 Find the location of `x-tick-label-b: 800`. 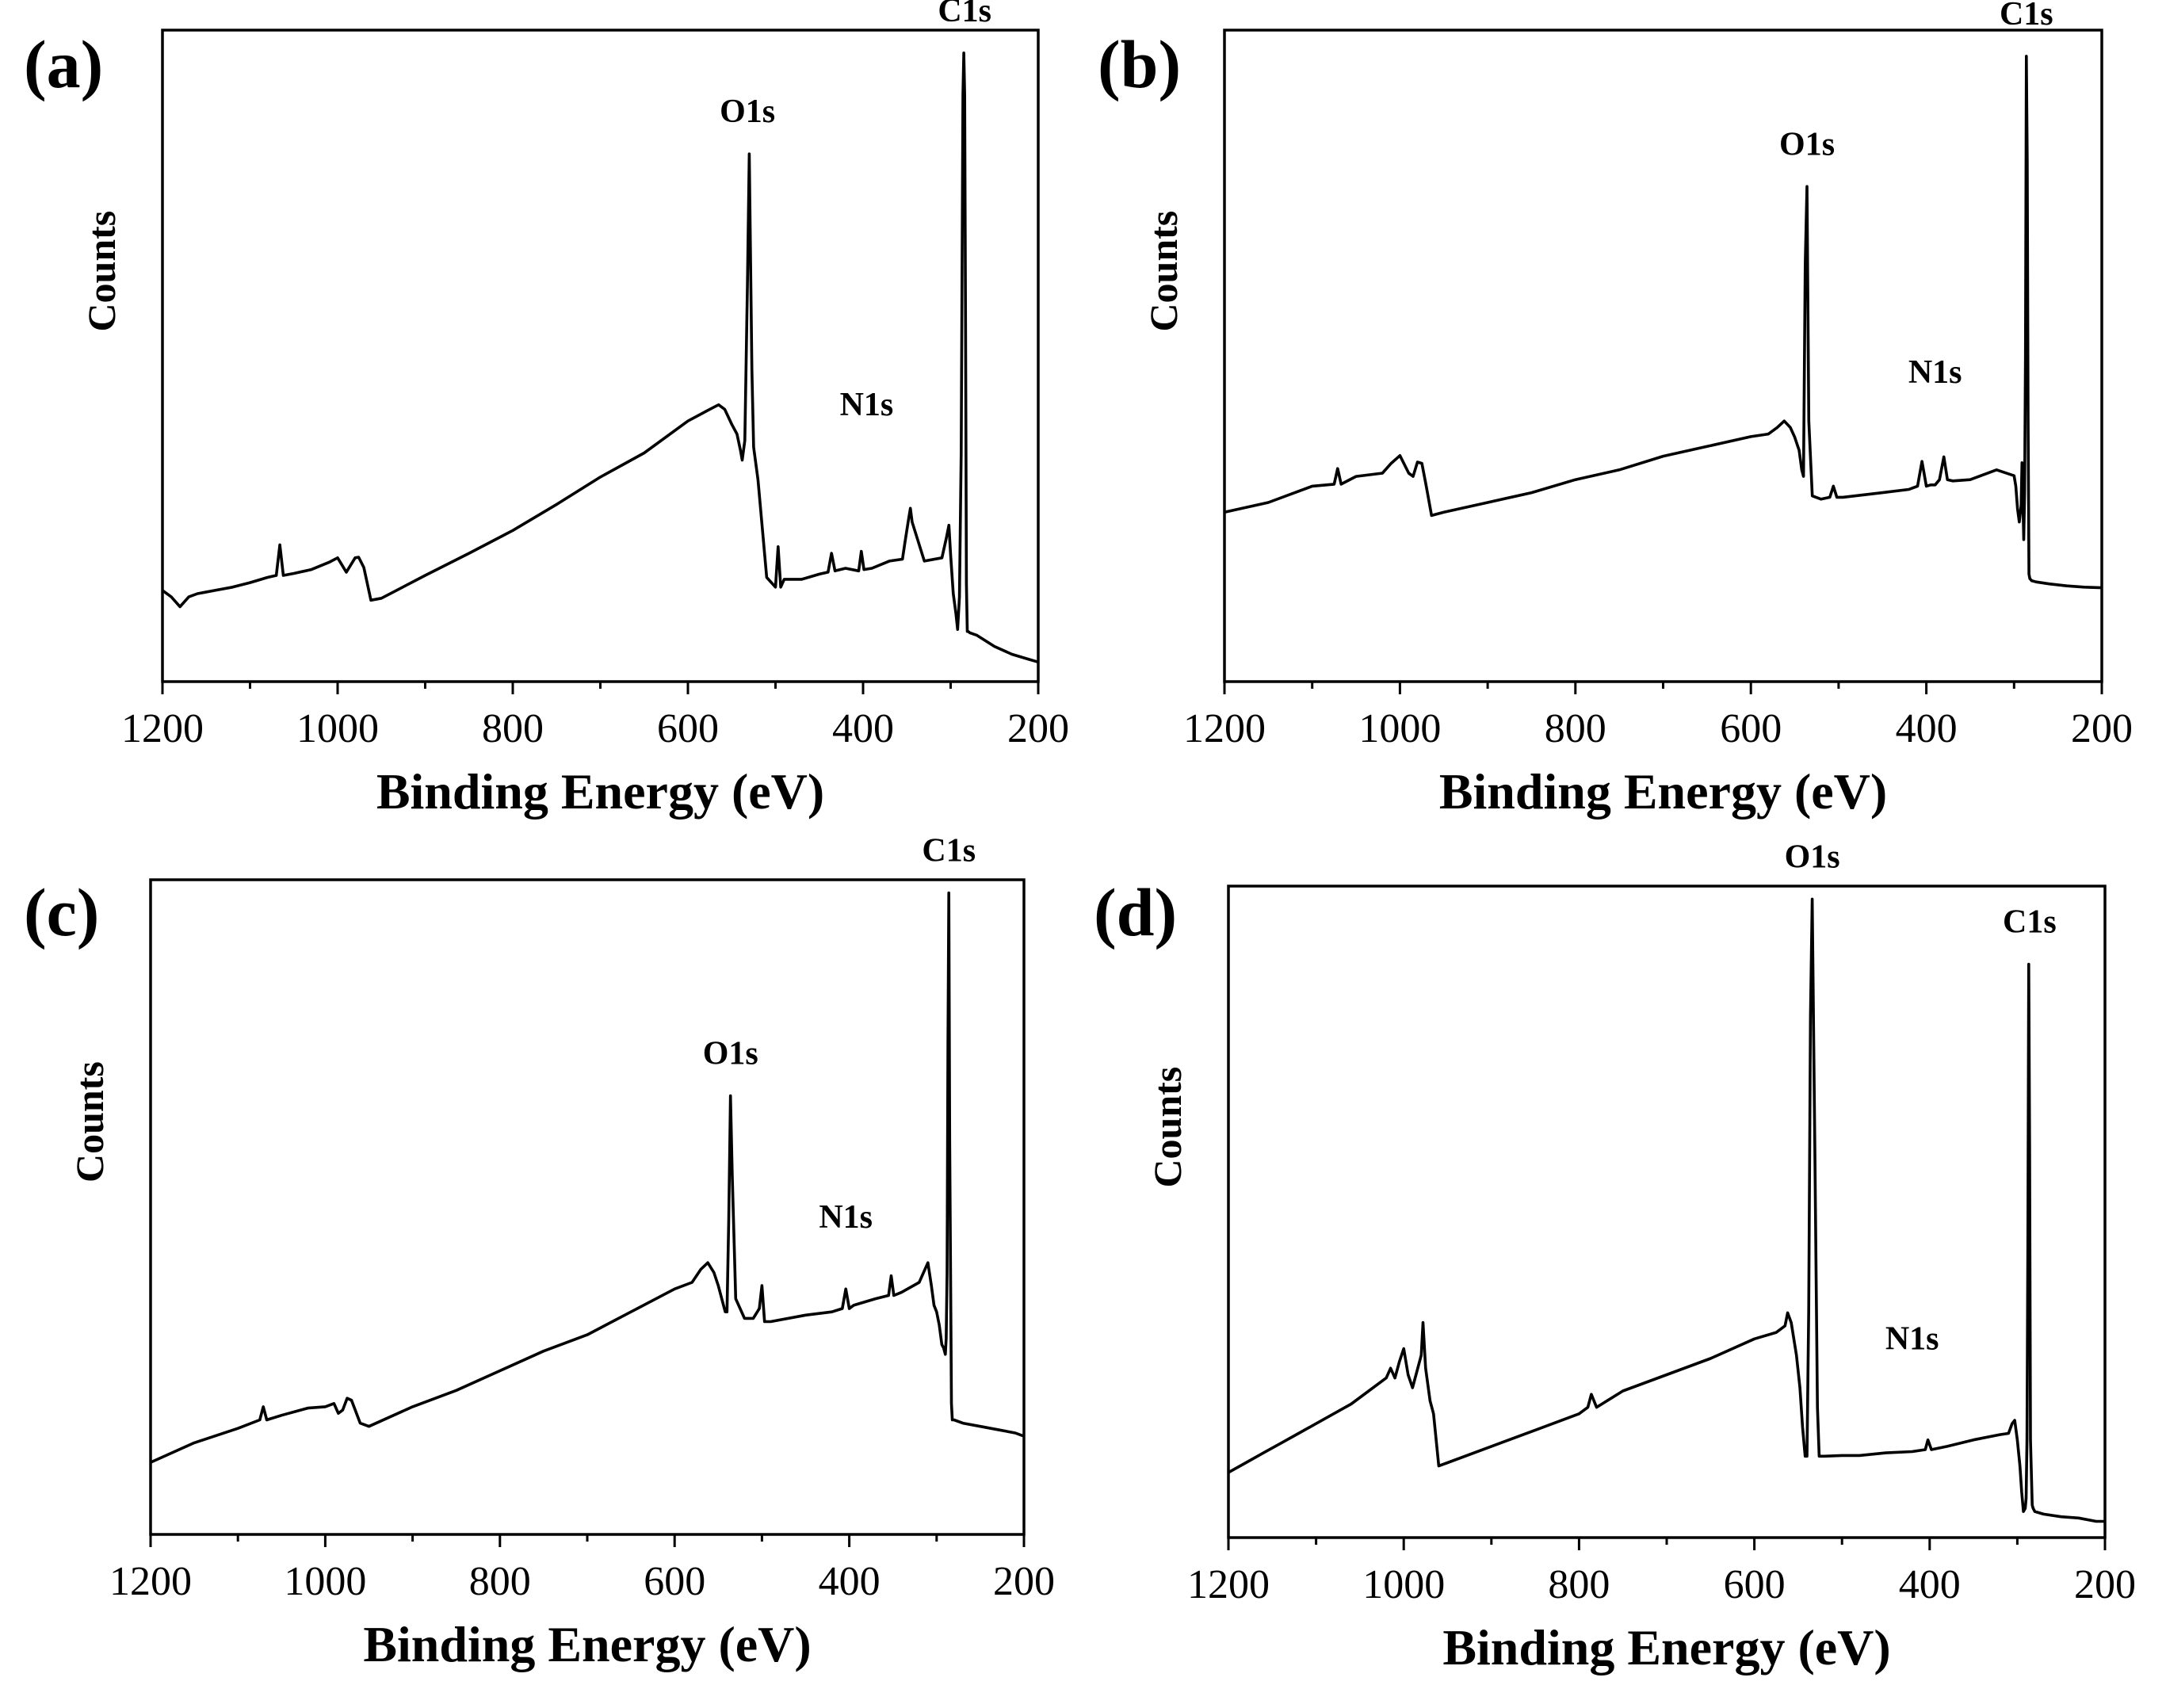

x-tick-label-b: 800 is located at coordinates (1576, 728).